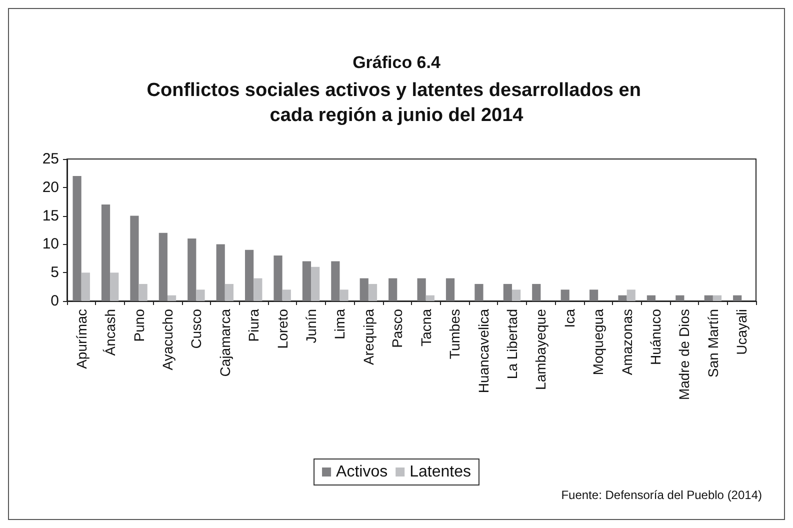  I want to click on x-tick-label: Cusco, so click(196, 328).